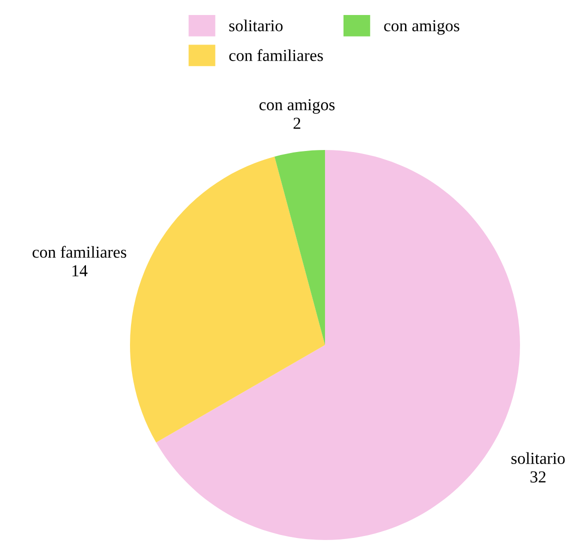  I want to click on slice-label: con amigos, so click(297, 106).